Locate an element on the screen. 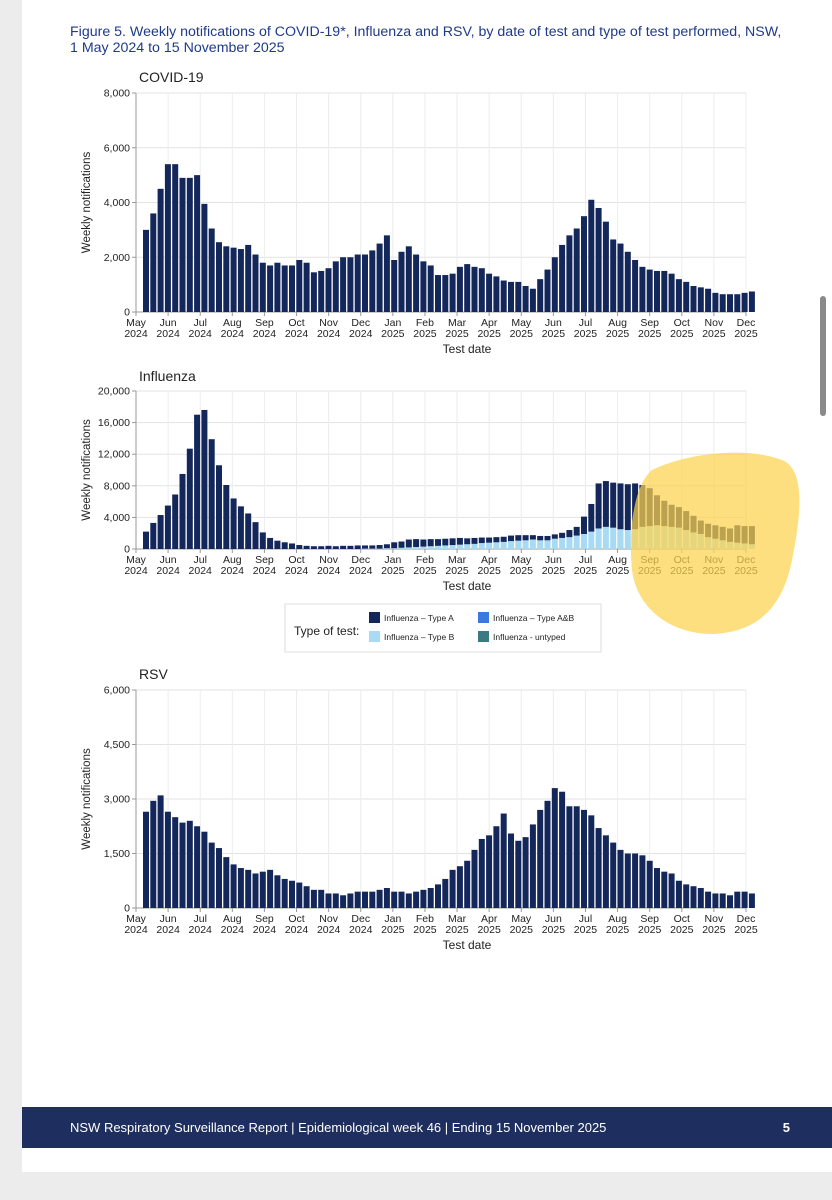 Image resolution: width=832 pixels, height=1200 pixels. x-tick-month: Sep is located at coordinates (649, 919).